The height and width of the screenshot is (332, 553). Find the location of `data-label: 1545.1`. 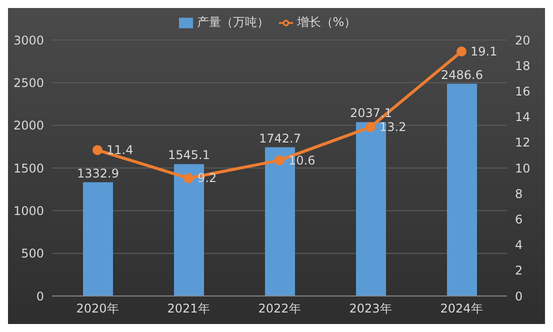

data-label: 1545.1 is located at coordinates (189, 155).